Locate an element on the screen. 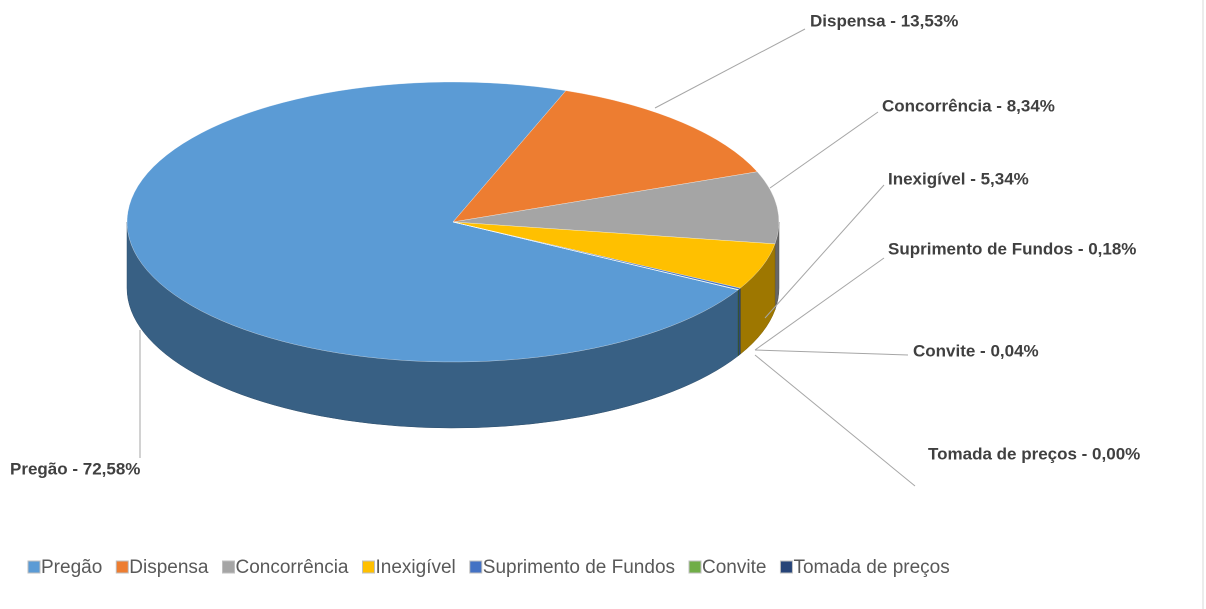 The width and height of the screenshot is (1206, 609). legend-label: Dispensa is located at coordinates (169, 567).